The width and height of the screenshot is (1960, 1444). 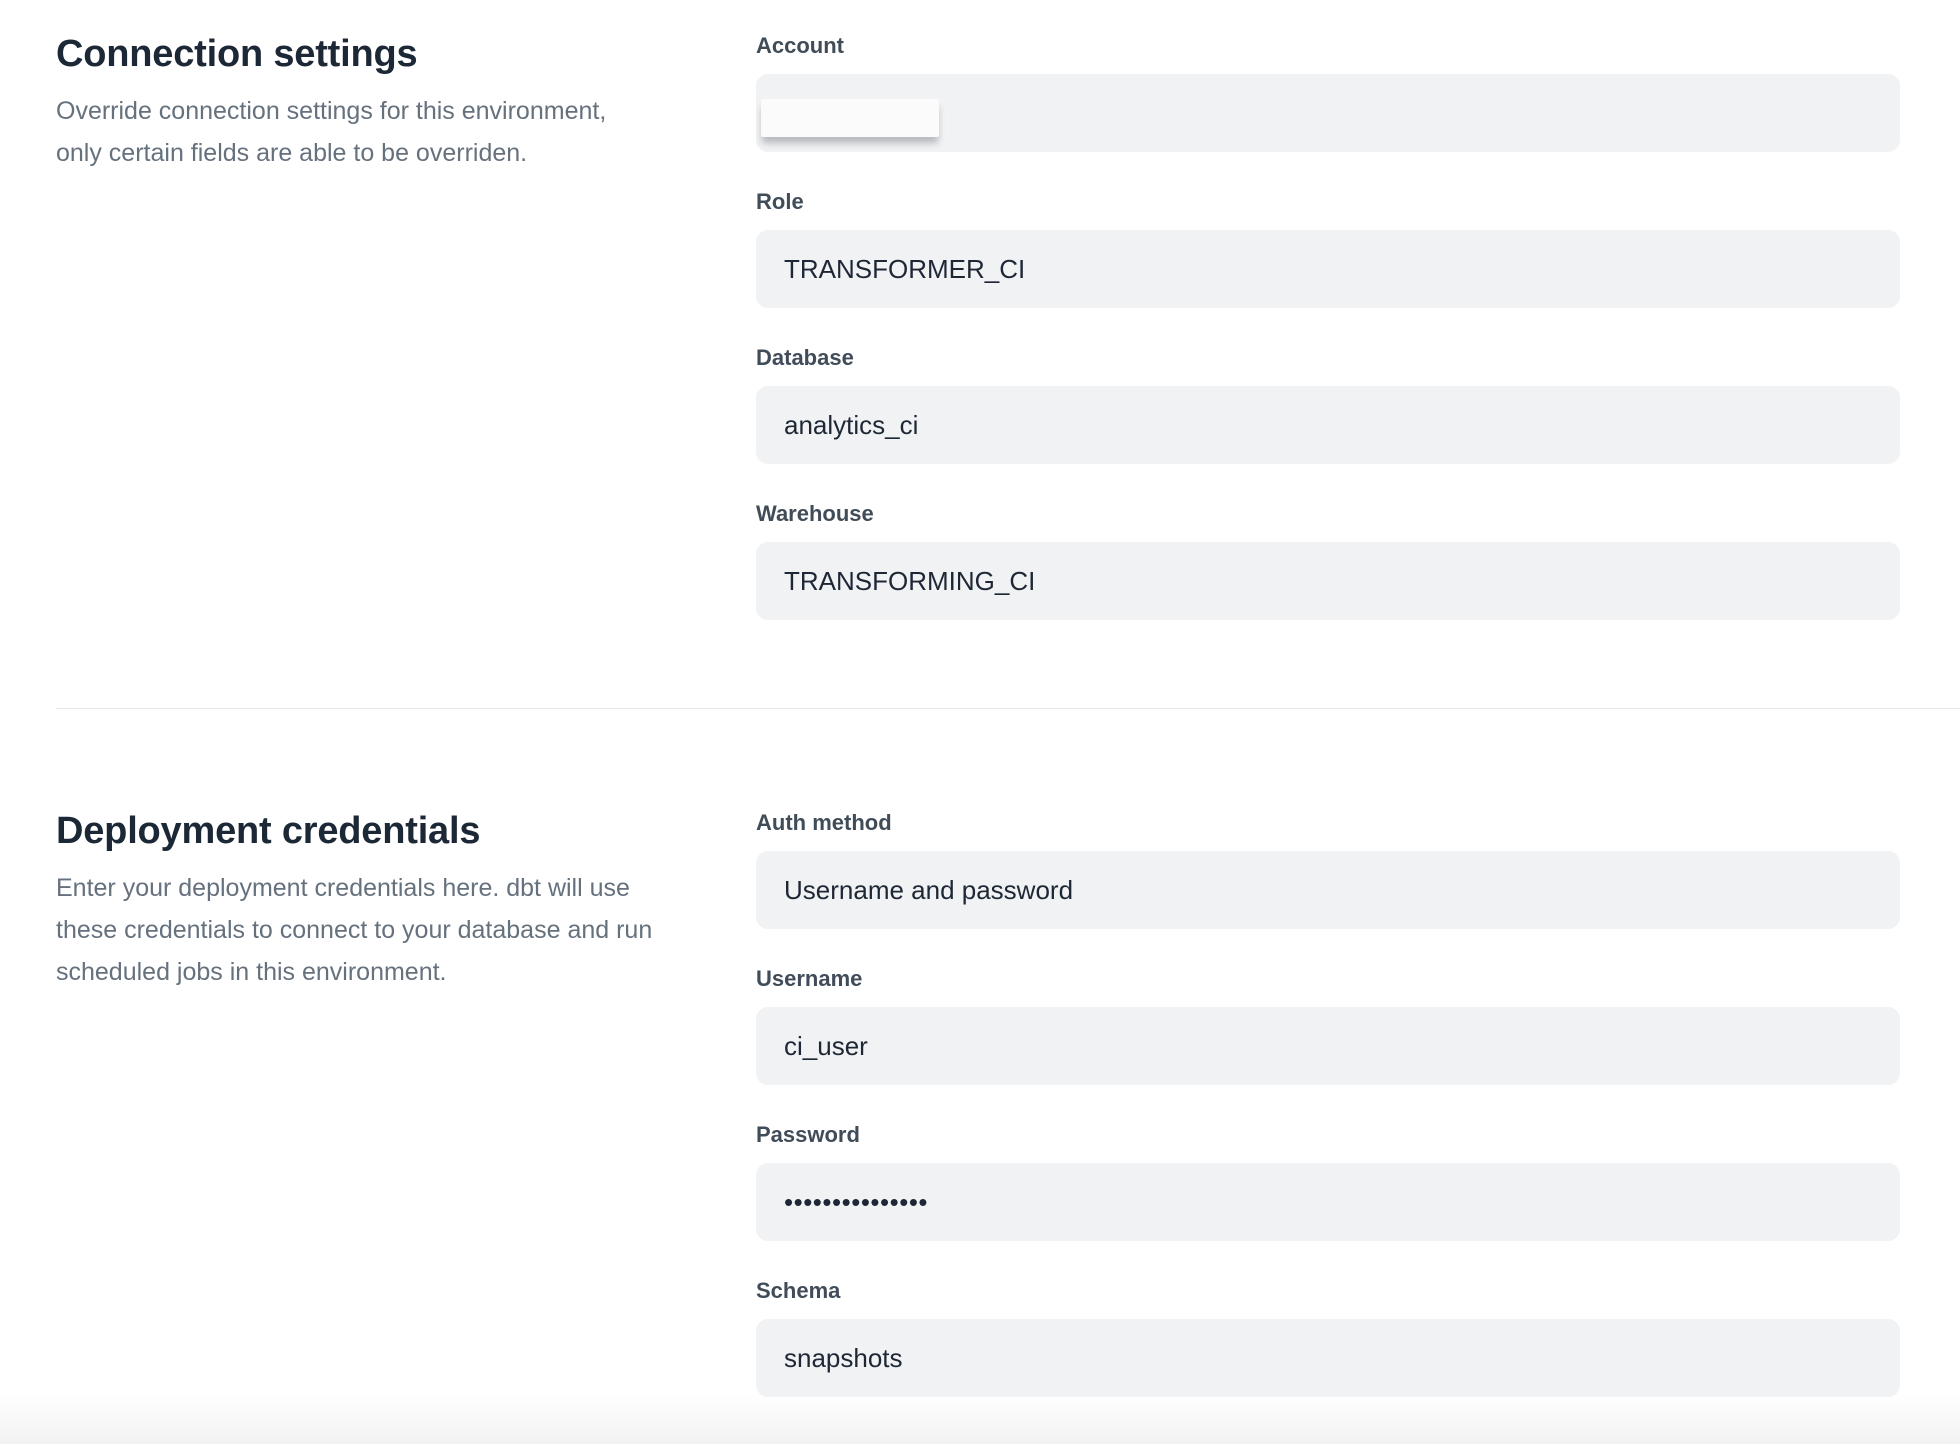 What do you see at coordinates (237, 54) in the screenshot?
I see `connection-settings-title: Connection settings` at bounding box center [237, 54].